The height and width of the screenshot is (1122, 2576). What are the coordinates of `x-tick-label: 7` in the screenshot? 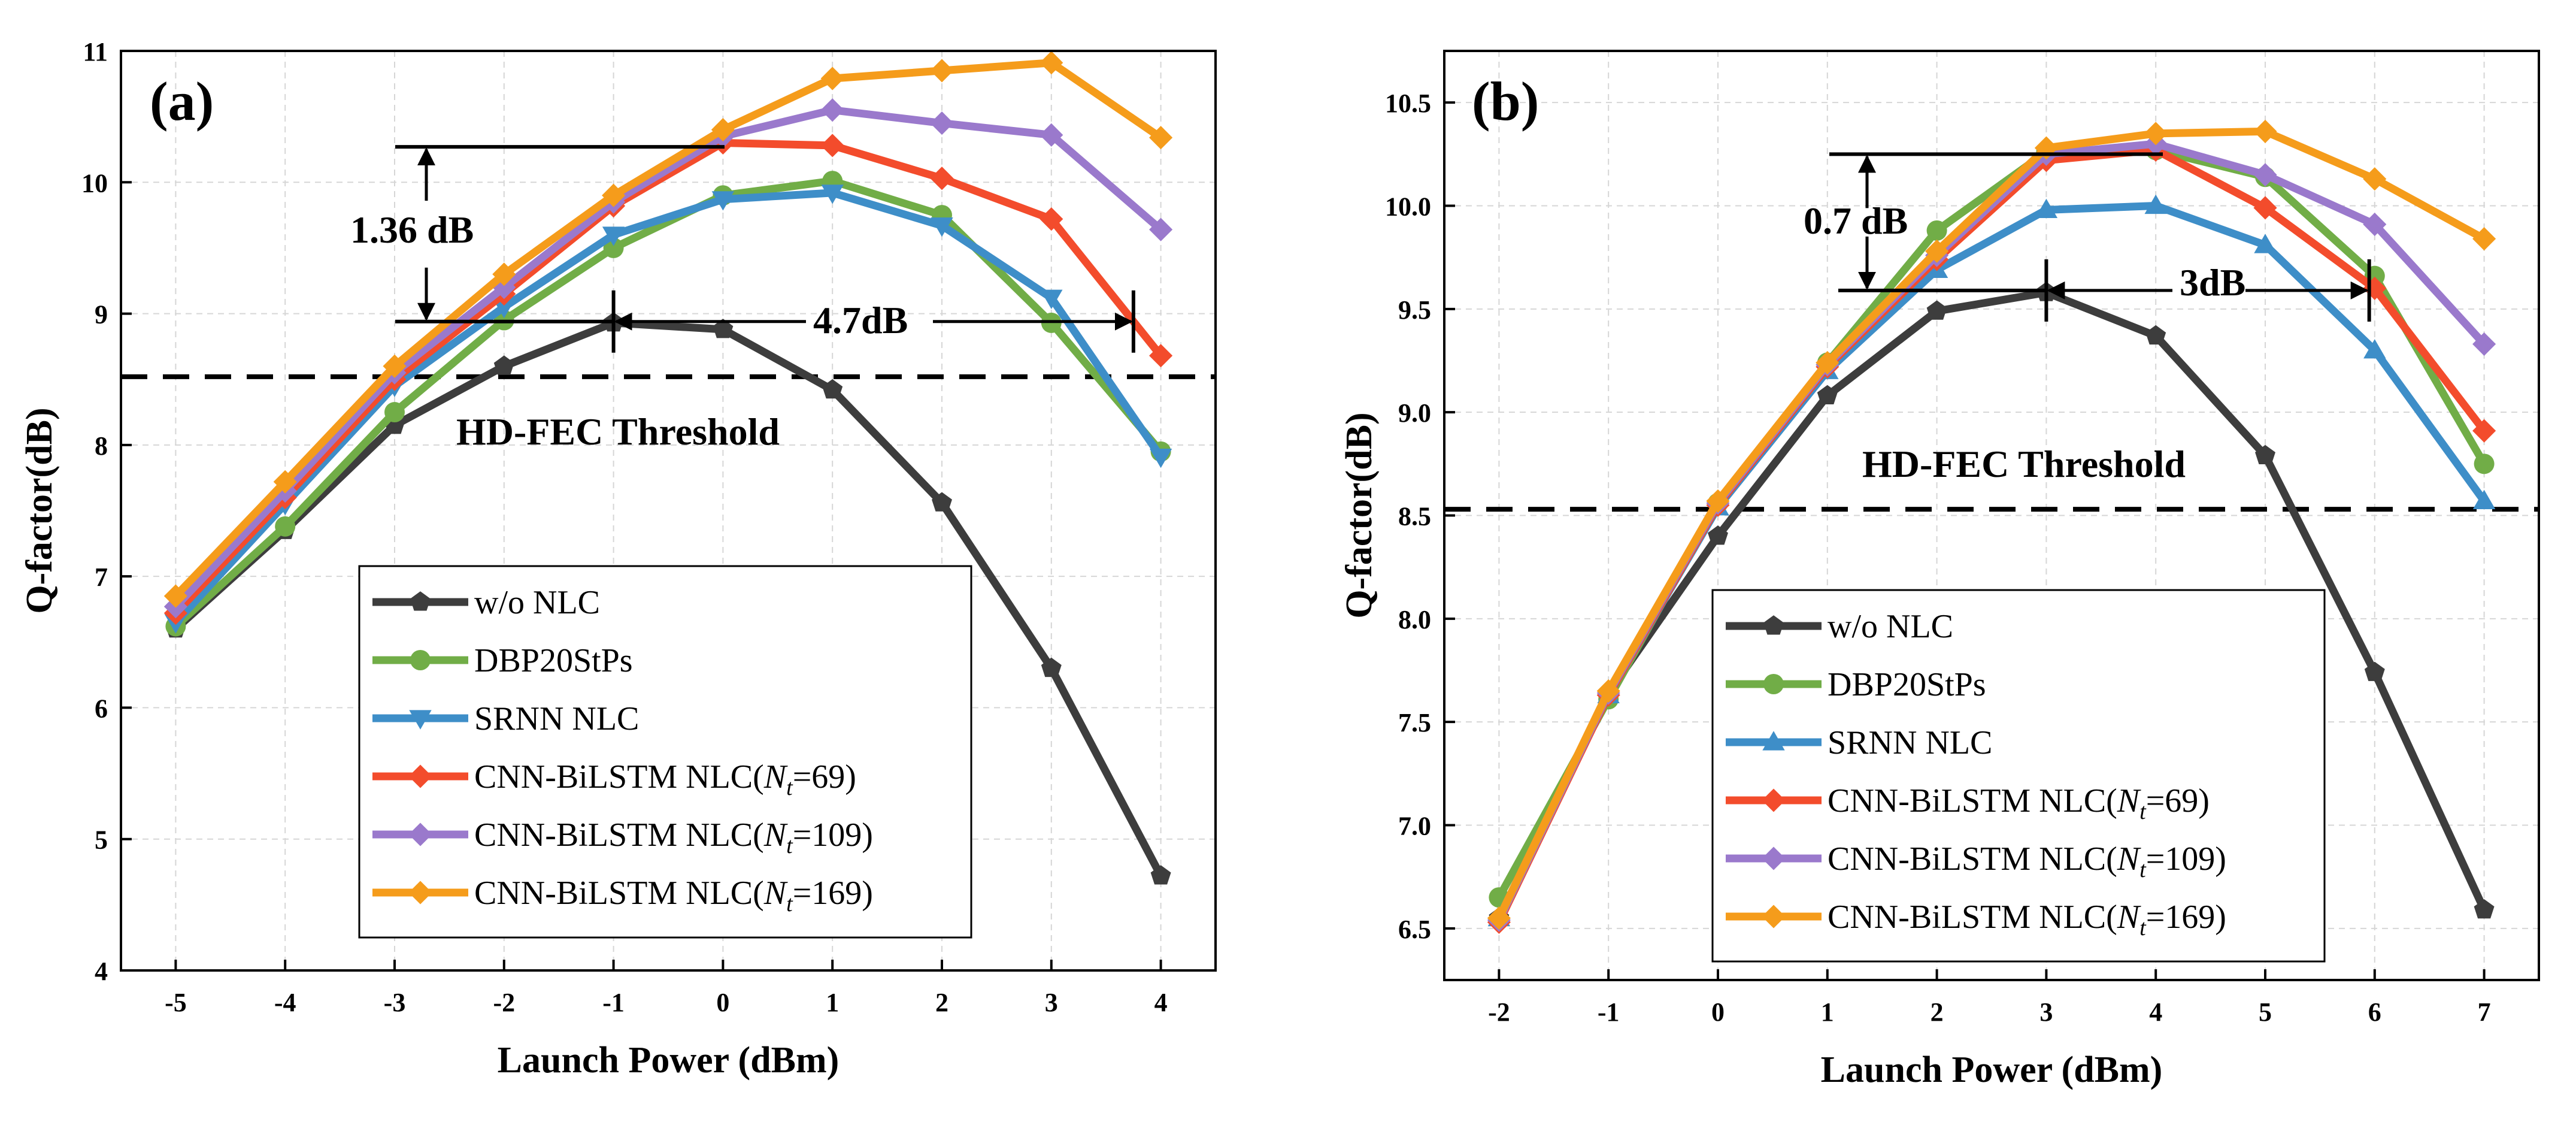 It's located at (2484, 1012).